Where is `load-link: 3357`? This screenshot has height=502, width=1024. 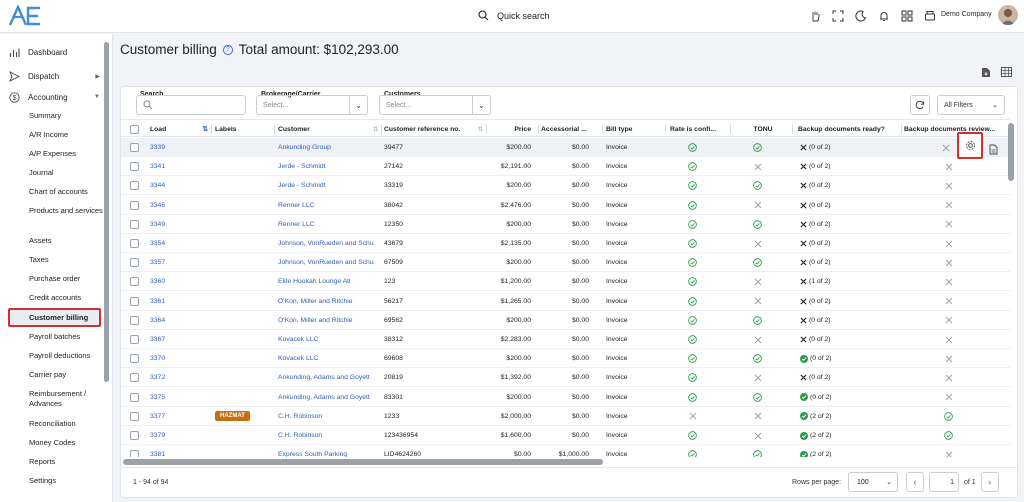
load-link: 3357 is located at coordinates (158, 263).